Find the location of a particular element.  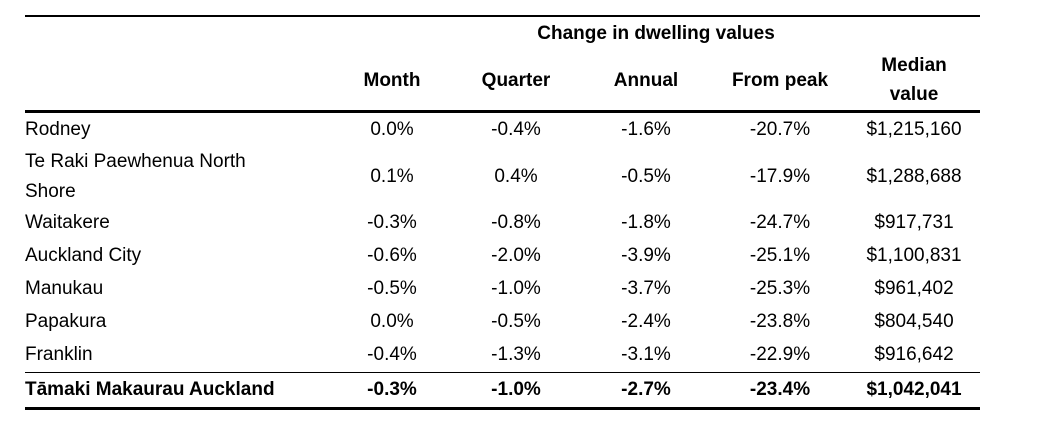

median-value-cell: $1,042,041 is located at coordinates (914, 391).